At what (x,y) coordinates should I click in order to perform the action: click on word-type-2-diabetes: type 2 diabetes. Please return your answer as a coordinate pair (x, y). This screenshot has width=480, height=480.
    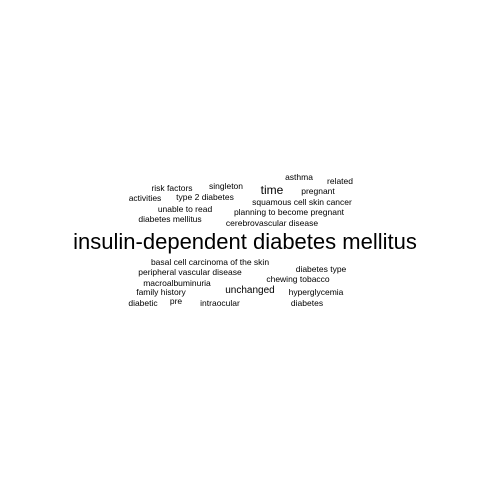
    Looking at the image, I should click on (205, 196).